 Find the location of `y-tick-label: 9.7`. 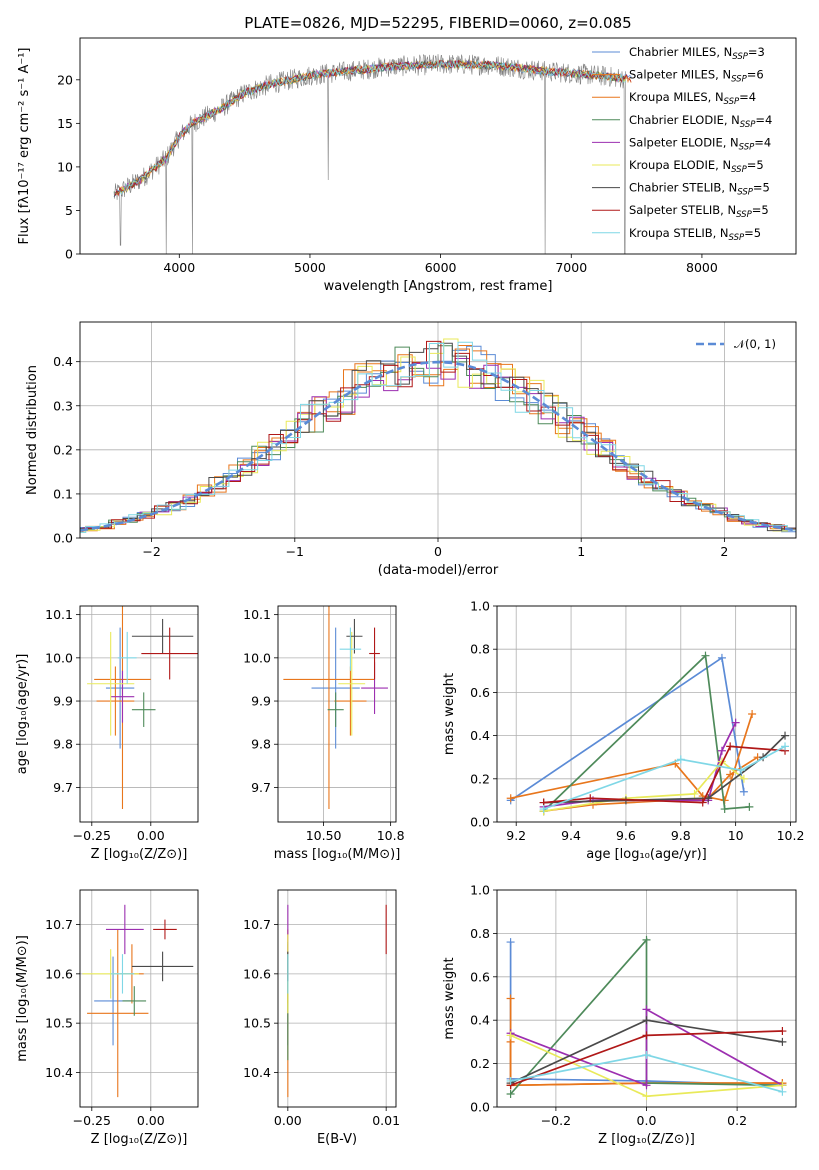

y-tick-label: 9.7 is located at coordinates (63, 787).